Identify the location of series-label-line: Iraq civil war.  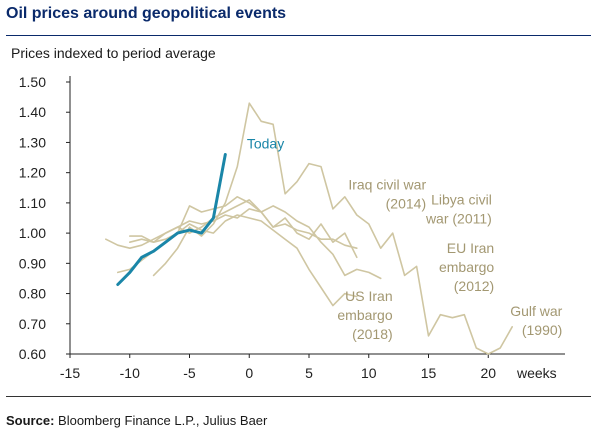
(387, 184).